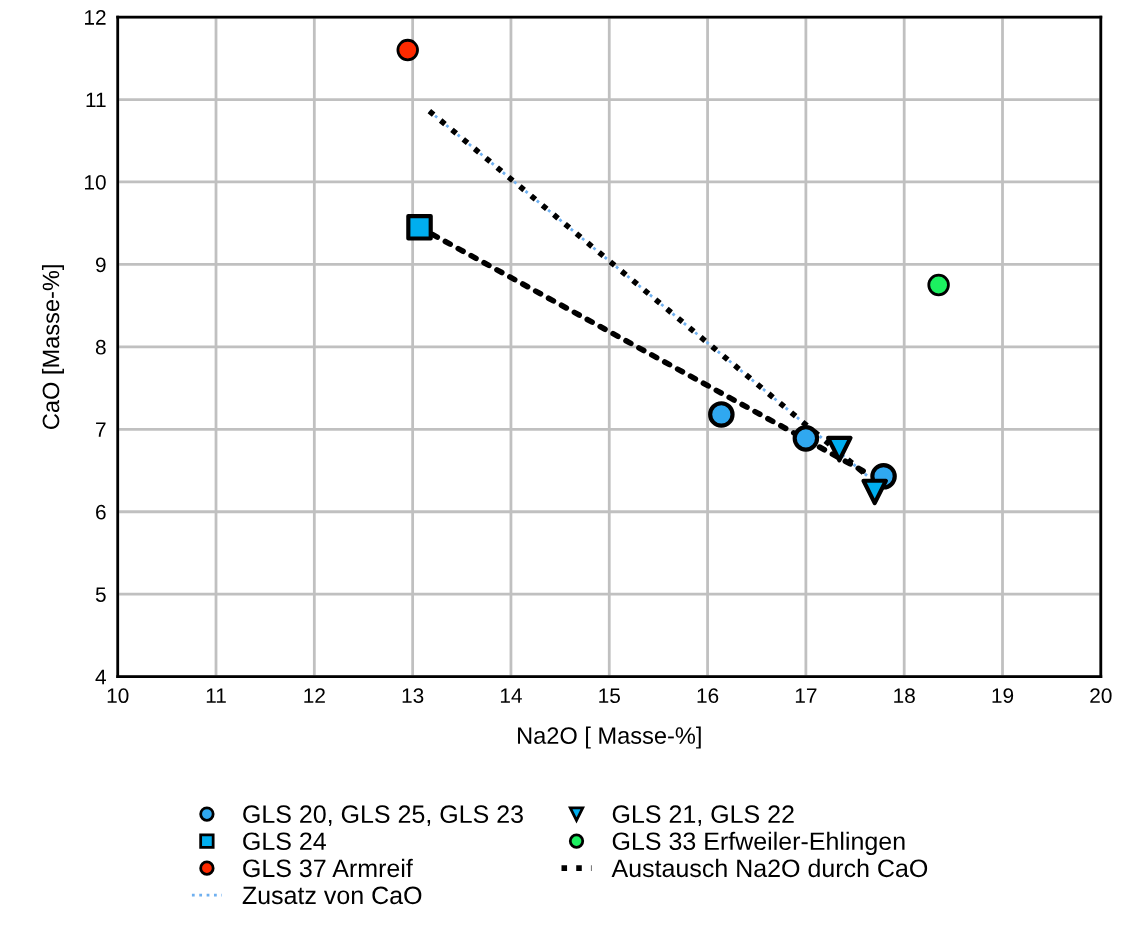 The image size is (1121, 949). Describe the element at coordinates (100, 677) in the screenshot. I see `y-tick-label: 4` at that location.